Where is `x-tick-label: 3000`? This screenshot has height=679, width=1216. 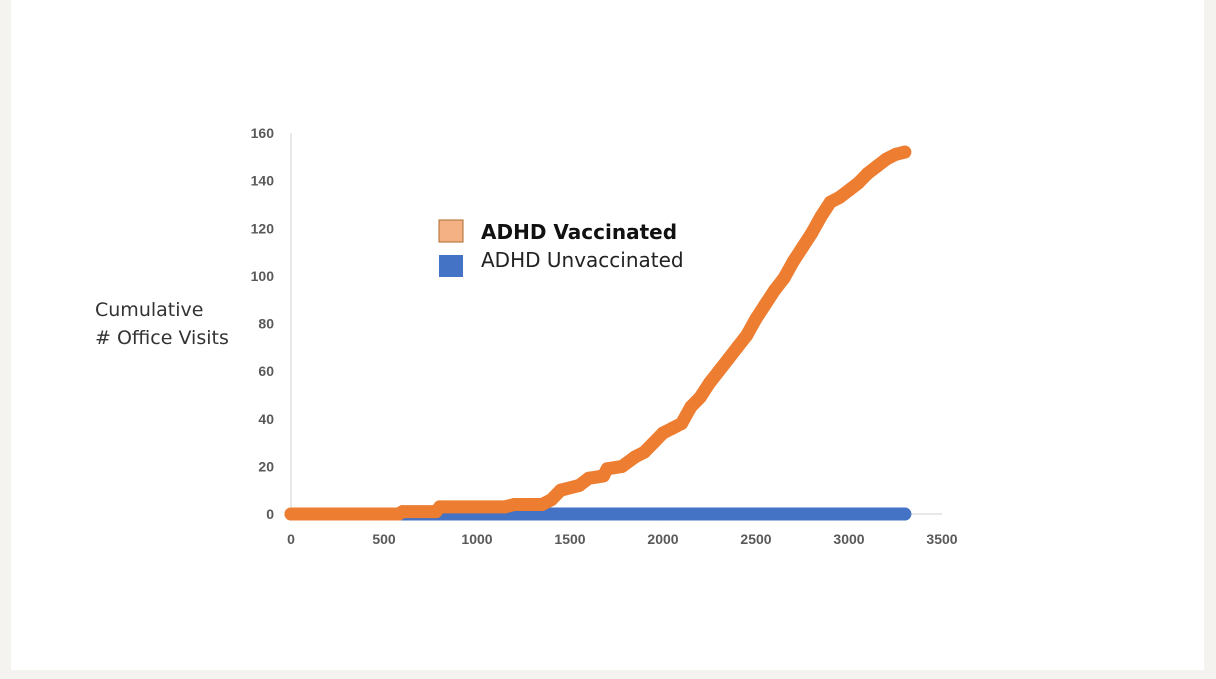 x-tick-label: 3000 is located at coordinates (848, 539).